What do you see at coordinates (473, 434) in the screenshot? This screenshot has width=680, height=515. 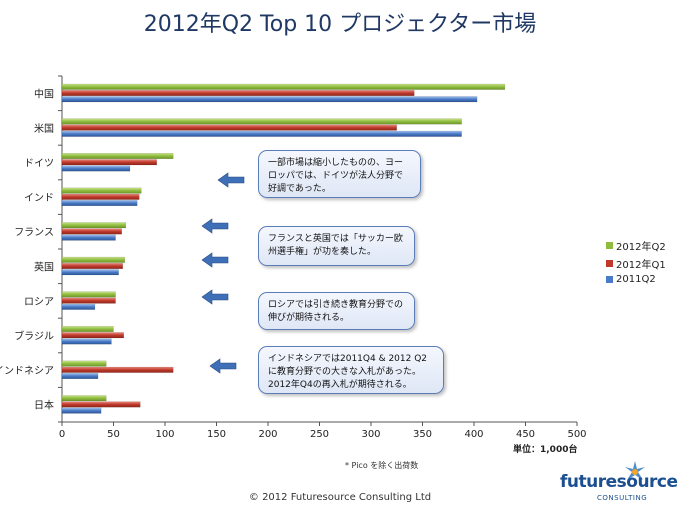 I see `x-tick-label: 400` at bounding box center [473, 434].